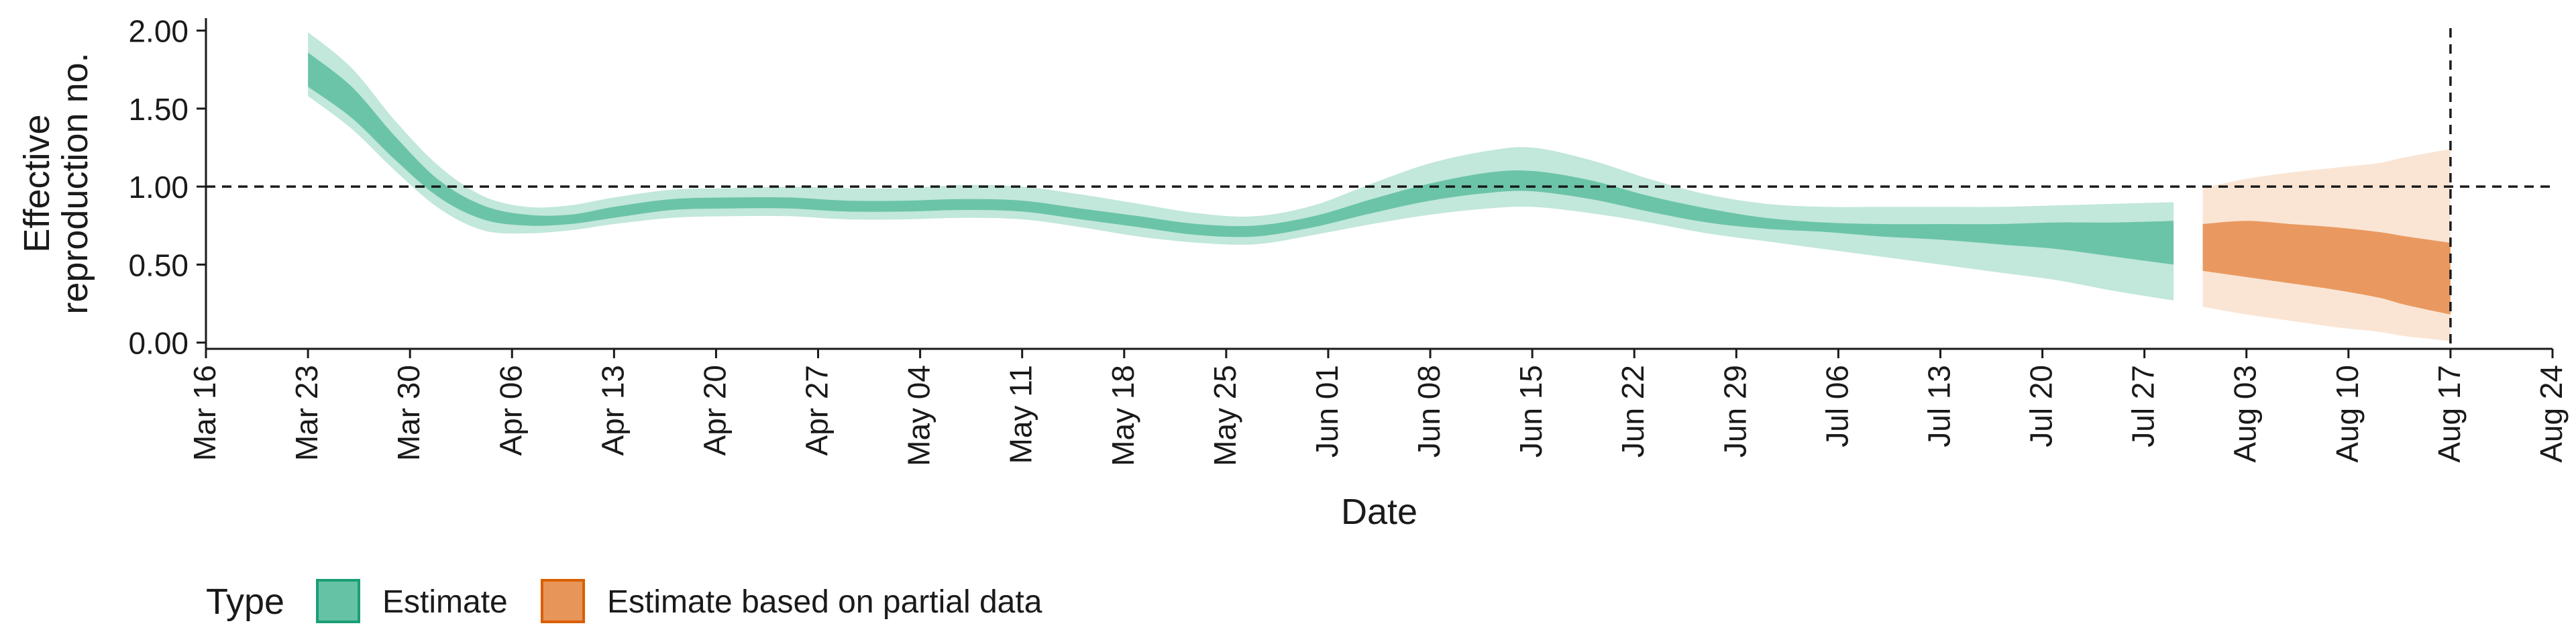 The height and width of the screenshot is (644, 2576). I want to click on x-tick-label: Jun 08, so click(1428, 411).